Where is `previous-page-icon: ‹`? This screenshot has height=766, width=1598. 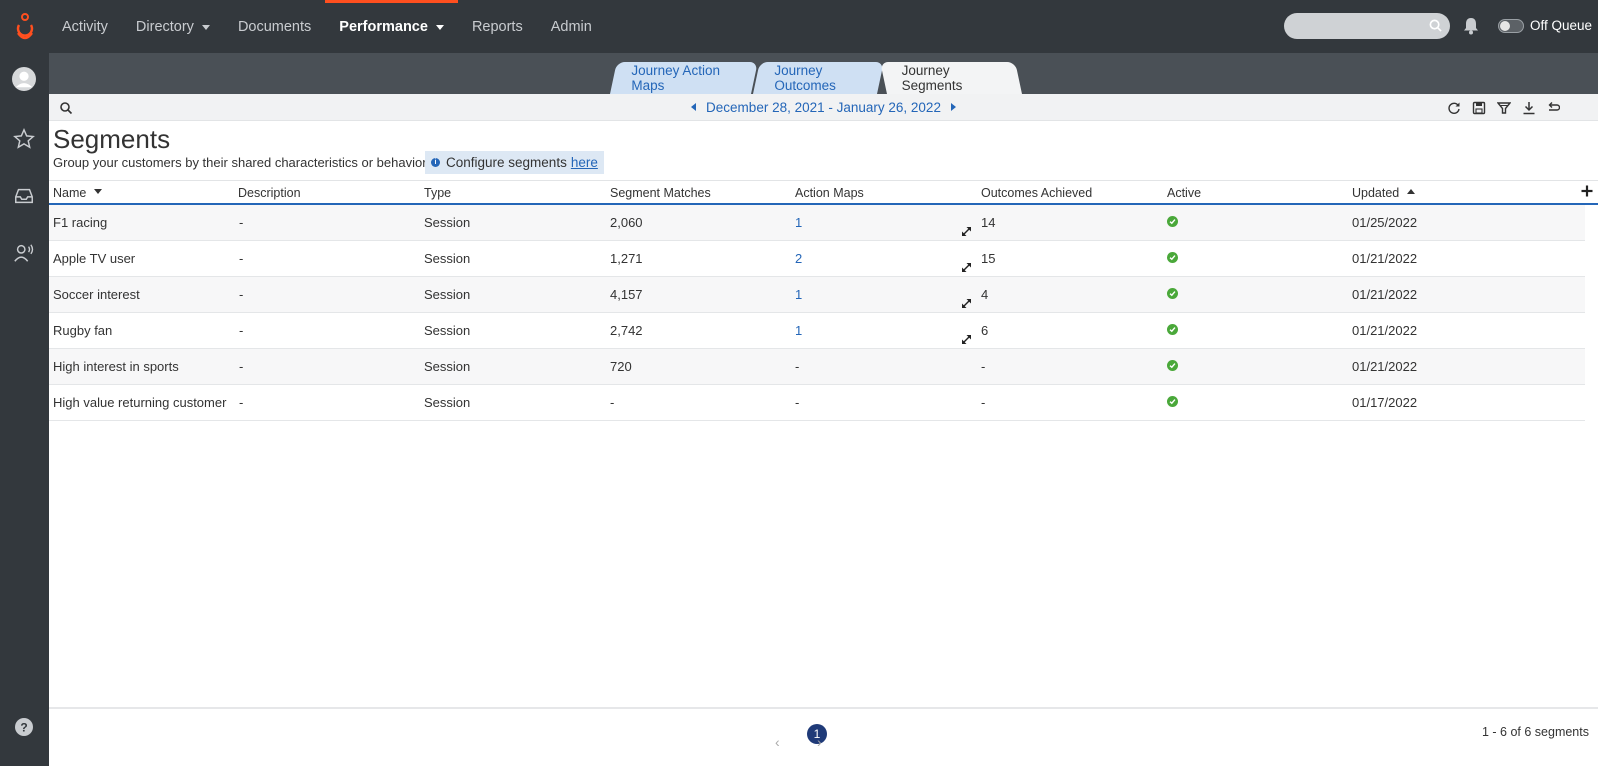
previous-page-icon: ‹ is located at coordinates (777, 742).